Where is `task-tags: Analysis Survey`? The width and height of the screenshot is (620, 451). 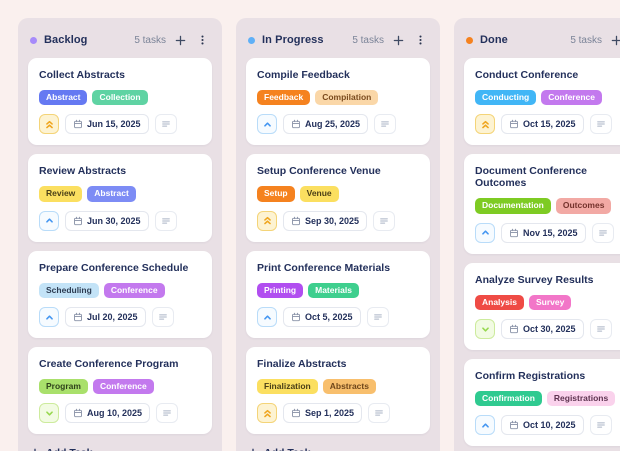
task-tags: Analysis Survey is located at coordinates (547, 302).